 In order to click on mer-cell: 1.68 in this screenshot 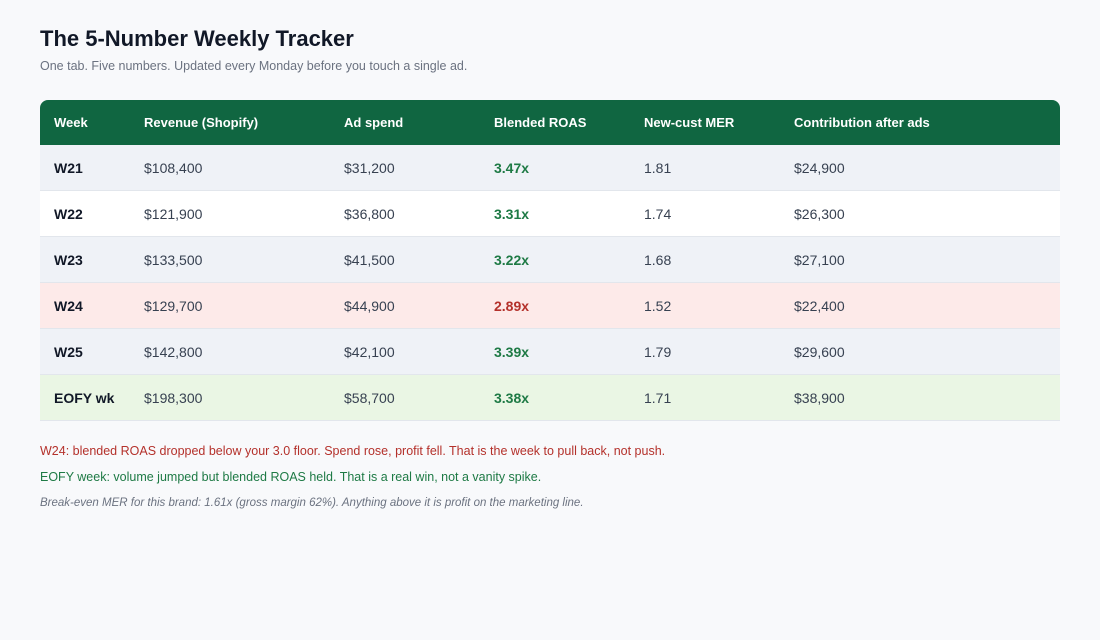, I will do `click(658, 259)`.